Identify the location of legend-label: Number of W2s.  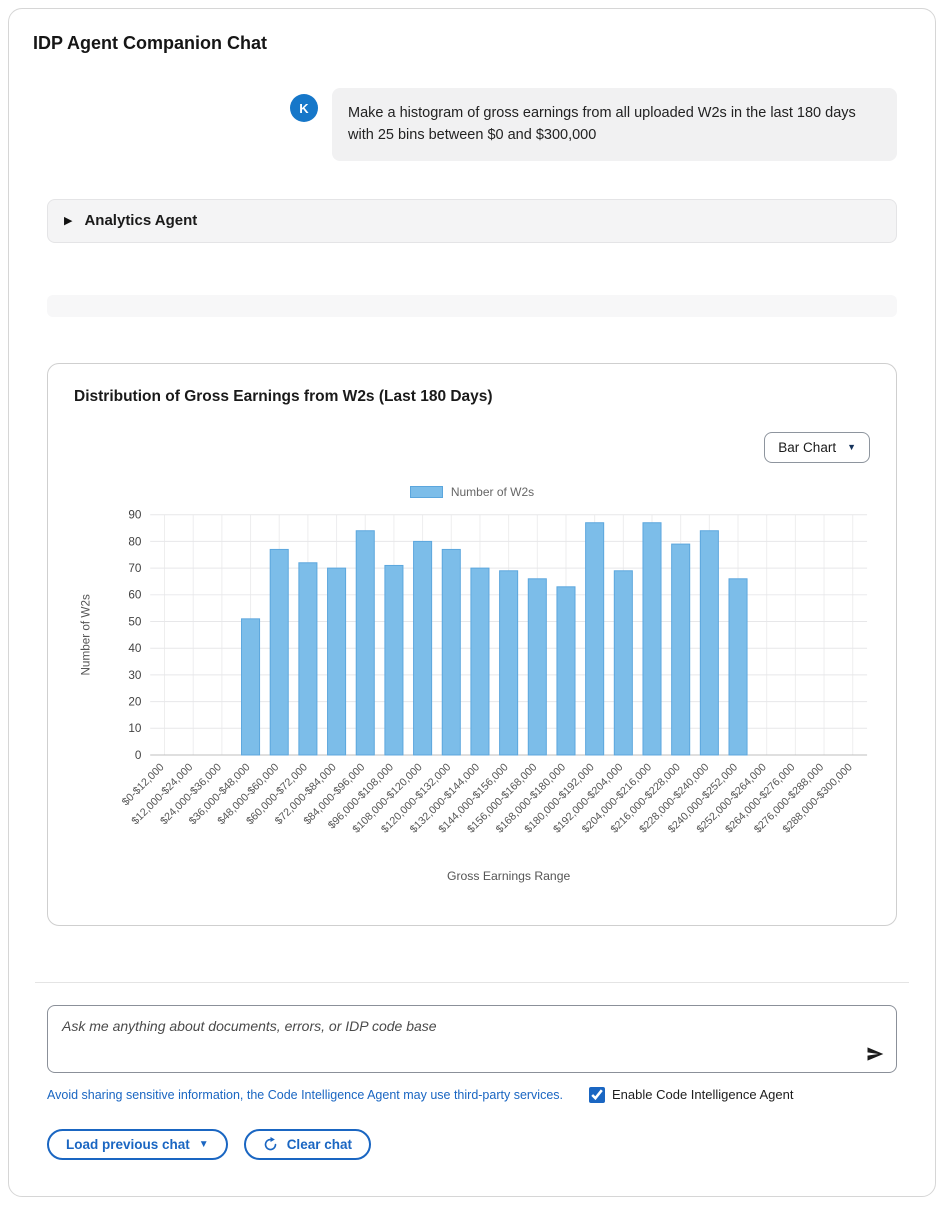
(492, 491).